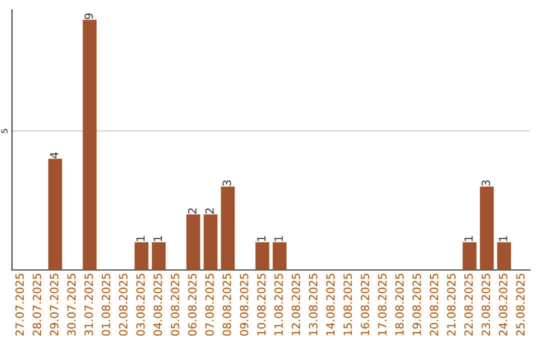 This screenshot has height=340, width=540. What do you see at coordinates (399, 305) in the screenshot?
I see `x-tick-label: 18.08.2025` at bounding box center [399, 305].